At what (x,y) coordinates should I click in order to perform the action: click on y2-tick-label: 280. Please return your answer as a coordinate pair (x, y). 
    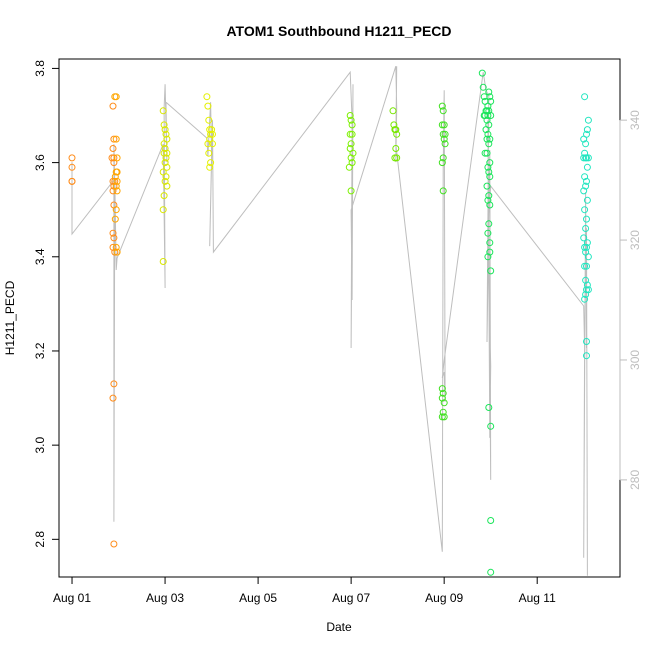
    Looking at the image, I should click on (635, 480).